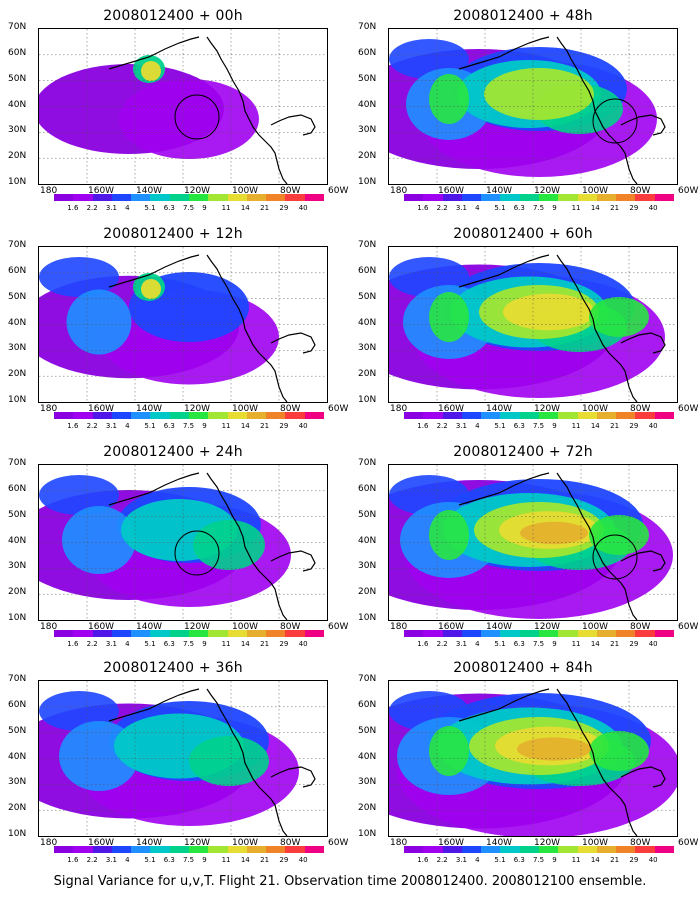 This screenshot has height=900, width=700. What do you see at coordinates (73, 644) in the screenshot?
I see `colorbar-label: 1.6` at bounding box center [73, 644].